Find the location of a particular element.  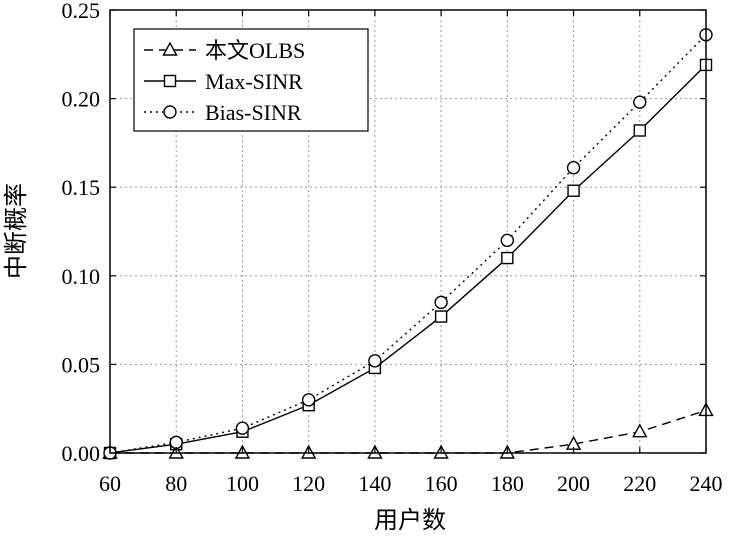

y-tick-label: 0.15 is located at coordinates (81, 187).